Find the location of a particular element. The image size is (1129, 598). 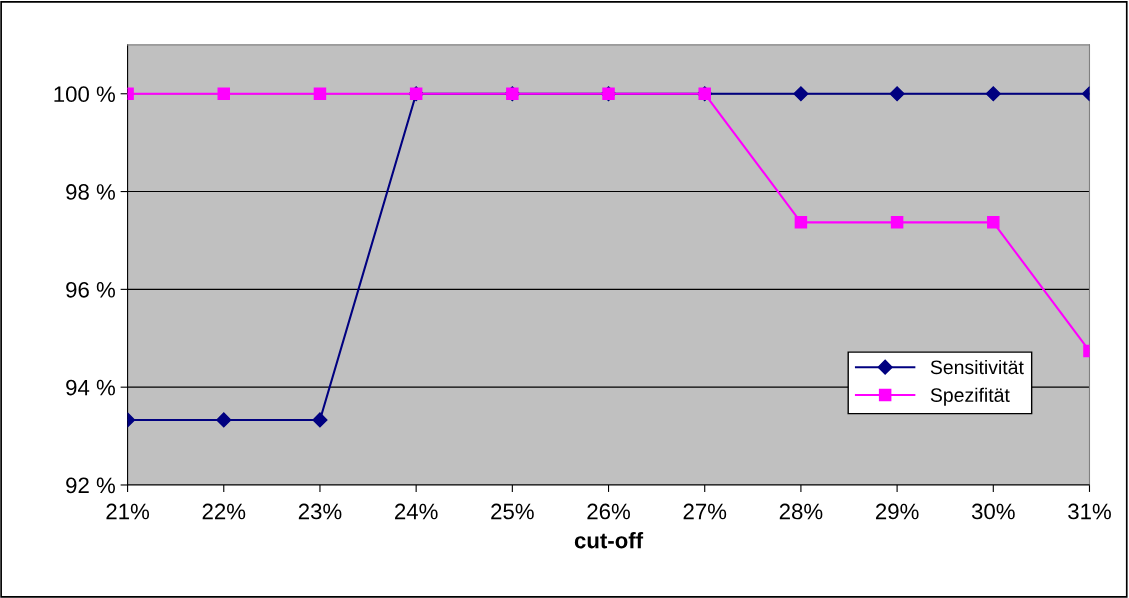

y-tick-label: 96 % is located at coordinates (90, 289).